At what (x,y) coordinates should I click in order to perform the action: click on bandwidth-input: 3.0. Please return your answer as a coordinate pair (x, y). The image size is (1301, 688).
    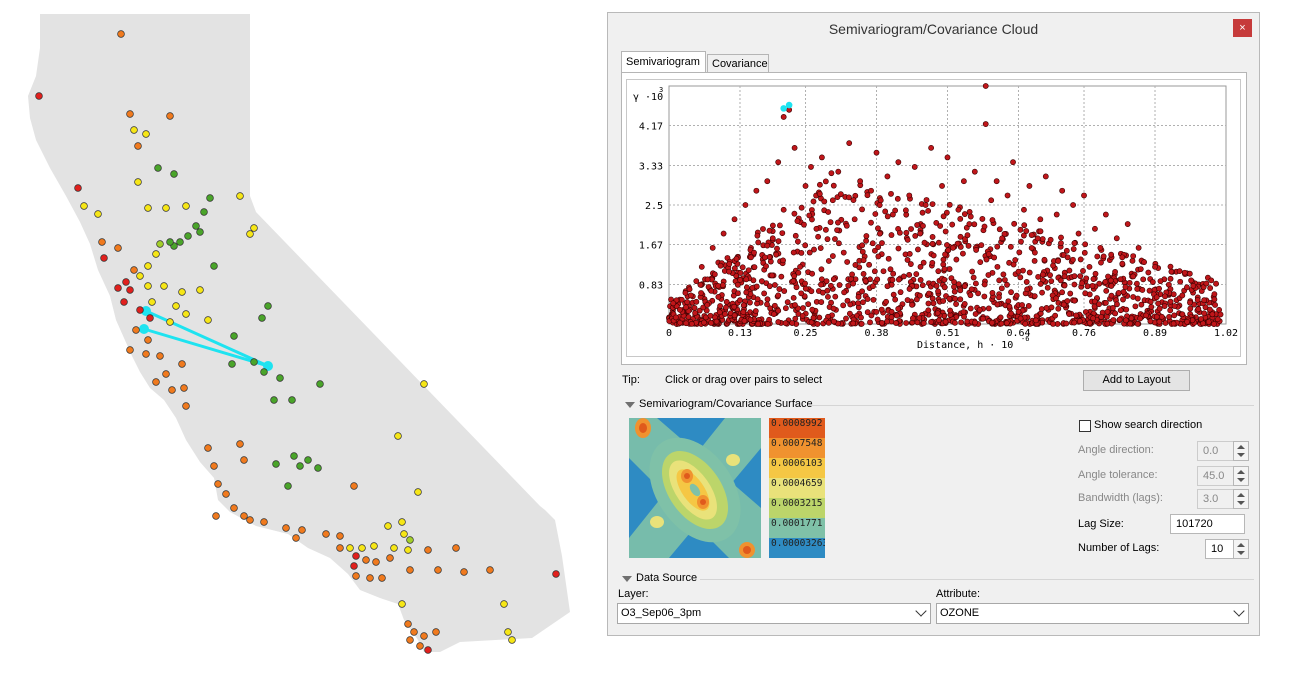
    Looking at the image, I should click on (1217, 499).